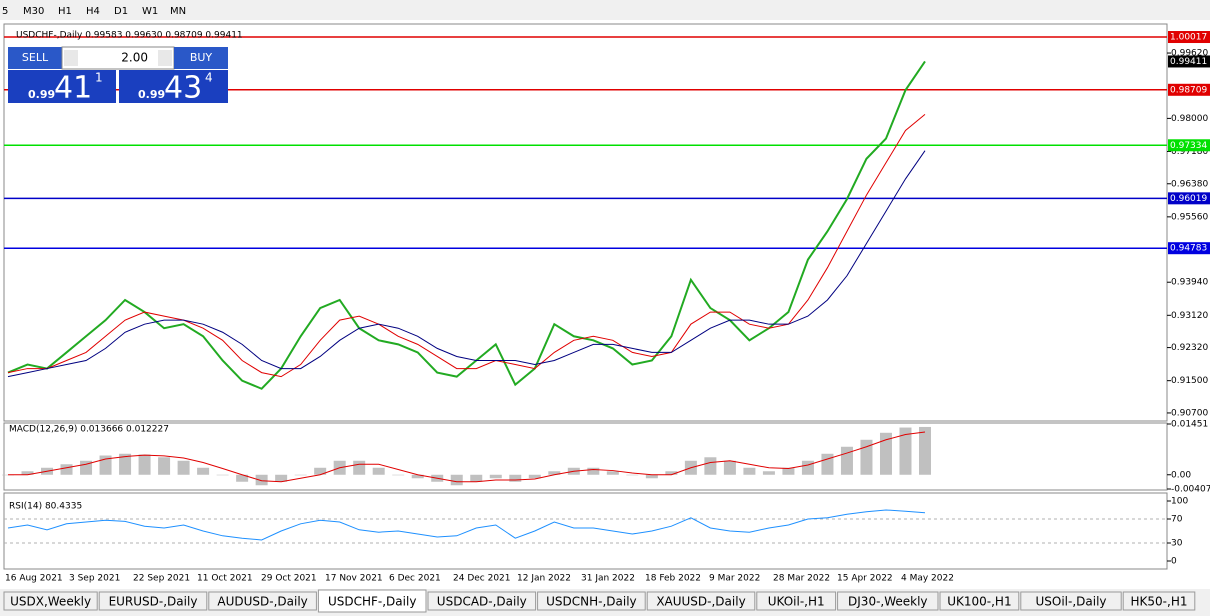  I want to click on x-tick-label: 6 Dec 2021, so click(415, 579).